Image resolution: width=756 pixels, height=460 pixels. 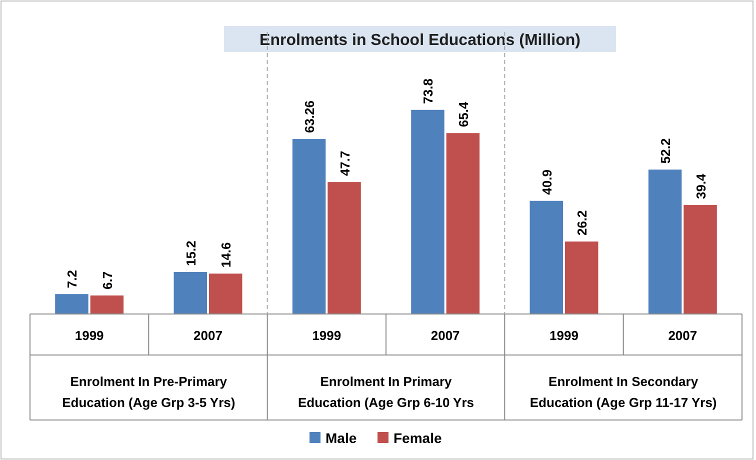 I want to click on data-label: 6.7, so click(x=107, y=280).